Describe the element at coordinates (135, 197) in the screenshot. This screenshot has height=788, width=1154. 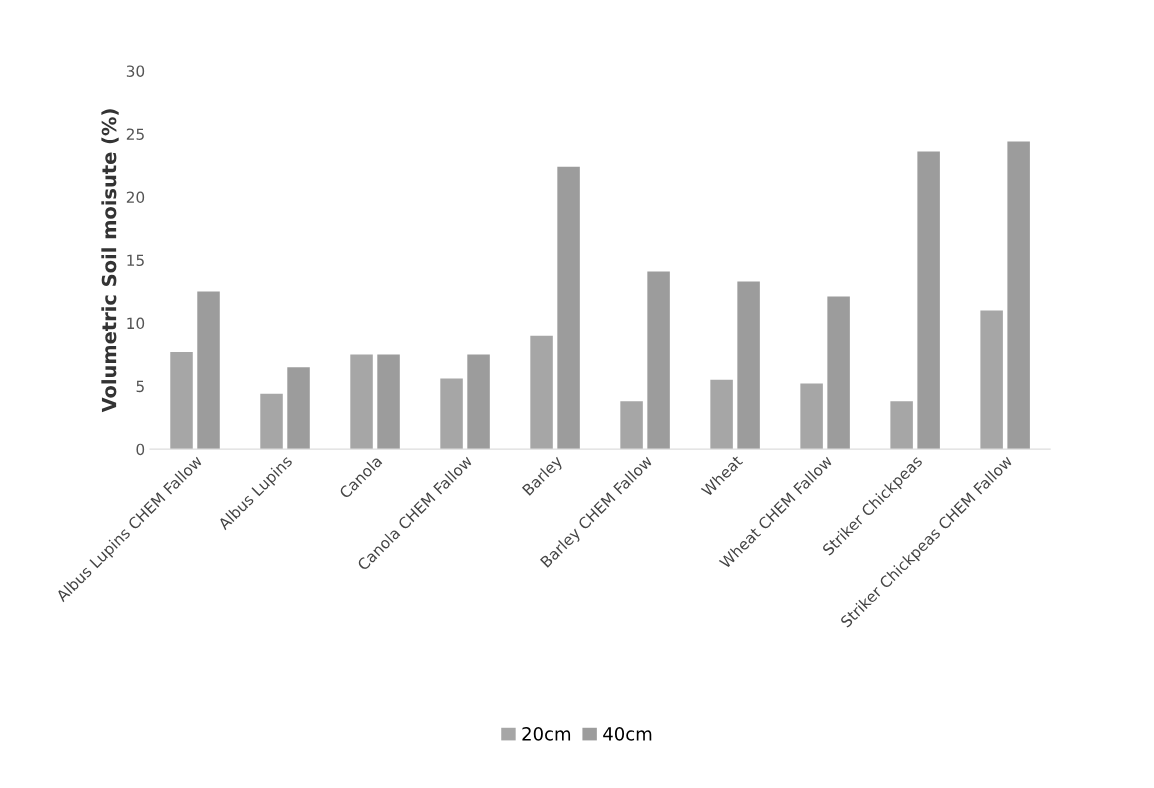
I see `y-tick-label: 20` at that location.